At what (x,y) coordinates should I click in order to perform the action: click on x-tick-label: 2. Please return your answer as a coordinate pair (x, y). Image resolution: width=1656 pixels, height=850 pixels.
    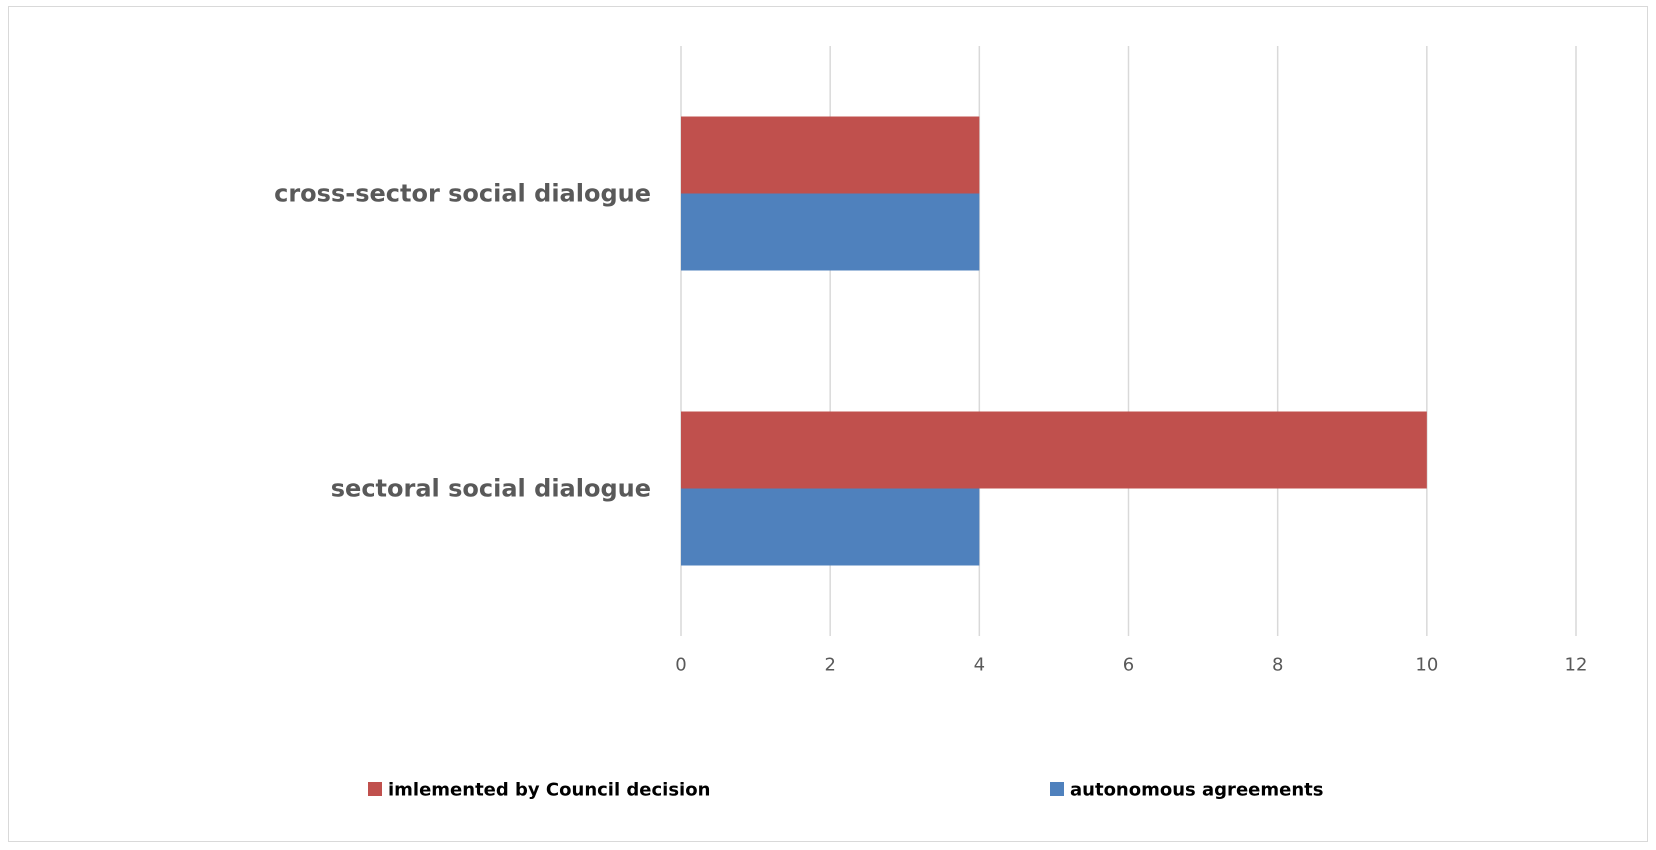
    Looking at the image, I should click on (829, 665).